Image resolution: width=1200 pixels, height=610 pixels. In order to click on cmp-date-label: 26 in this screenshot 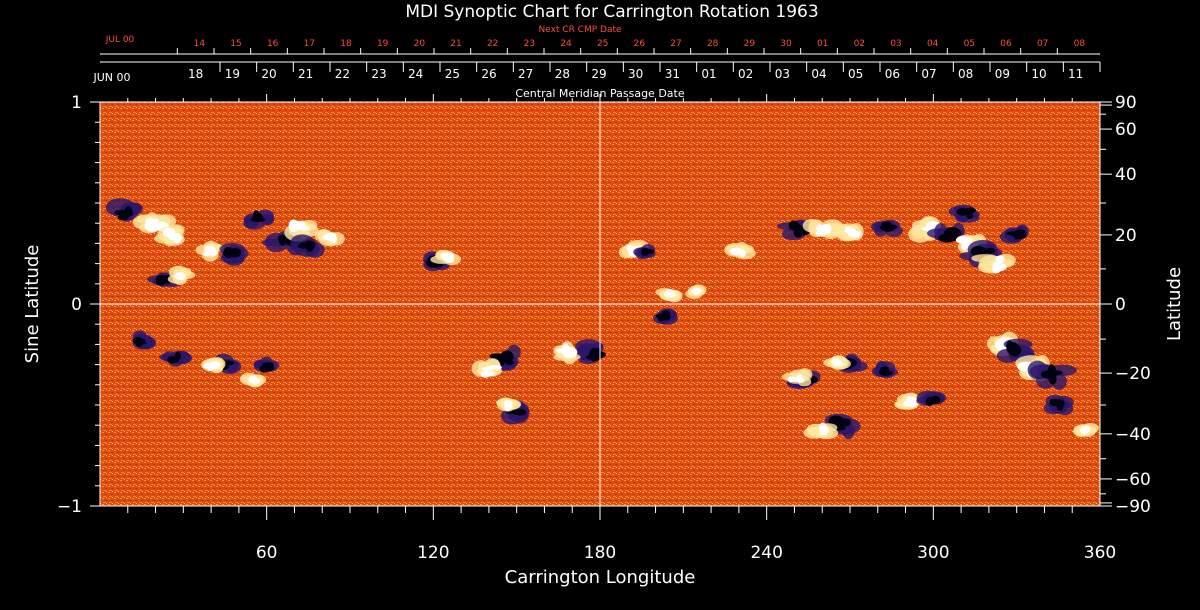, I will do `click(488, 74)`.